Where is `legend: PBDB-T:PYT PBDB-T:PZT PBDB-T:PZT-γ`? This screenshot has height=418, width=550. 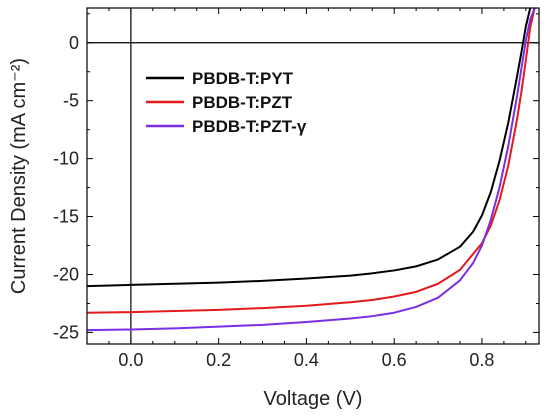 legend: PBDB-T:PYT PBDB-T:PZT PBDB-T:PZT-γ is located at coordinates (226, 102).